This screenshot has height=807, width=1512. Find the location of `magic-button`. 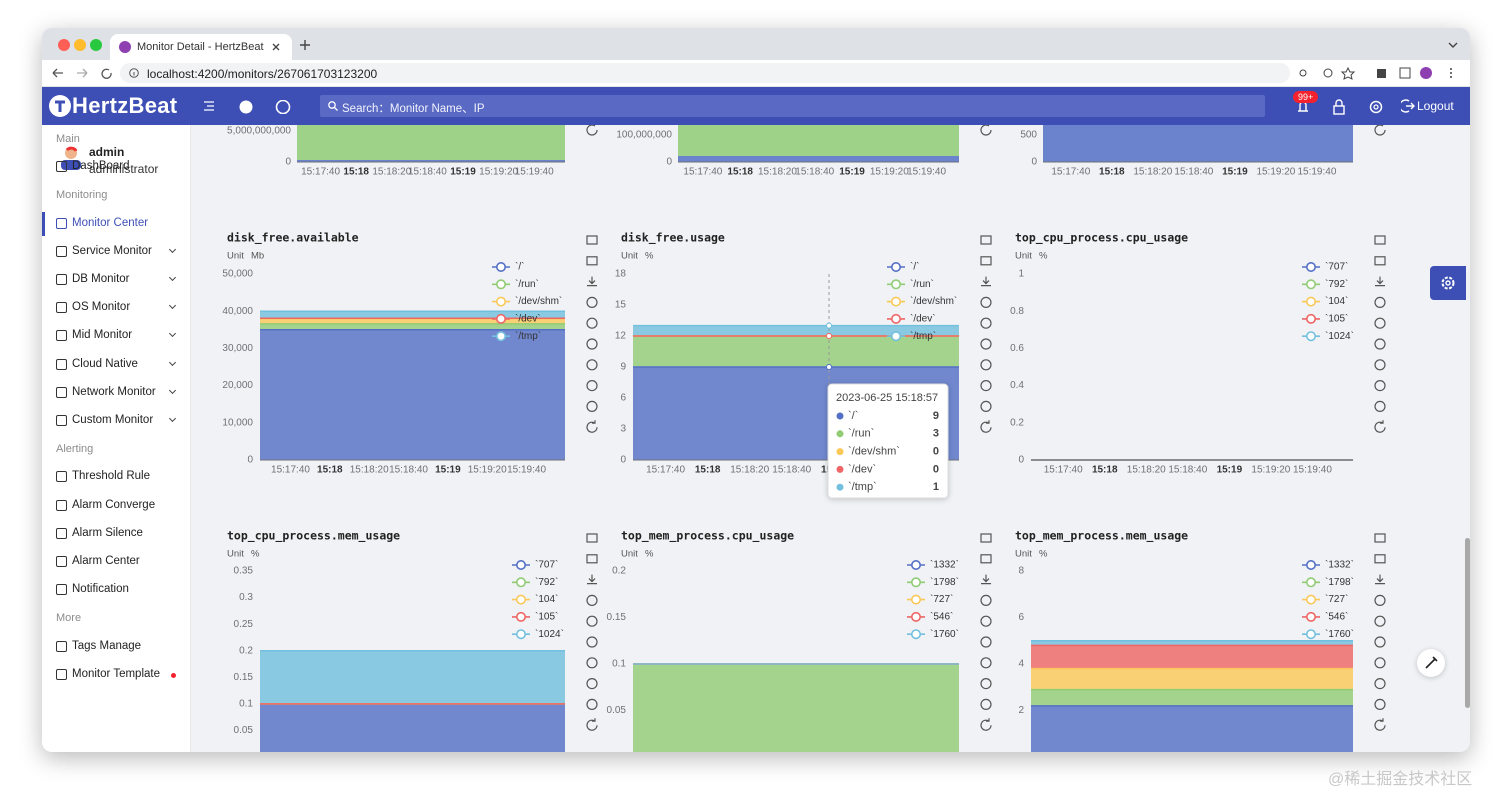

magic-button is located at coordinates (1431, 663).